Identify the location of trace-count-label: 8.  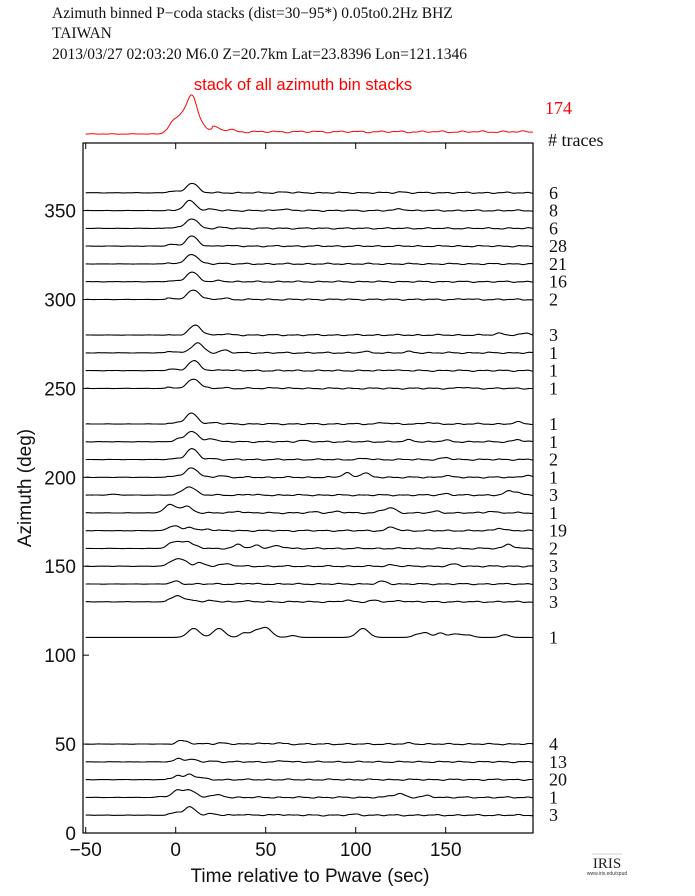
(553, 211).